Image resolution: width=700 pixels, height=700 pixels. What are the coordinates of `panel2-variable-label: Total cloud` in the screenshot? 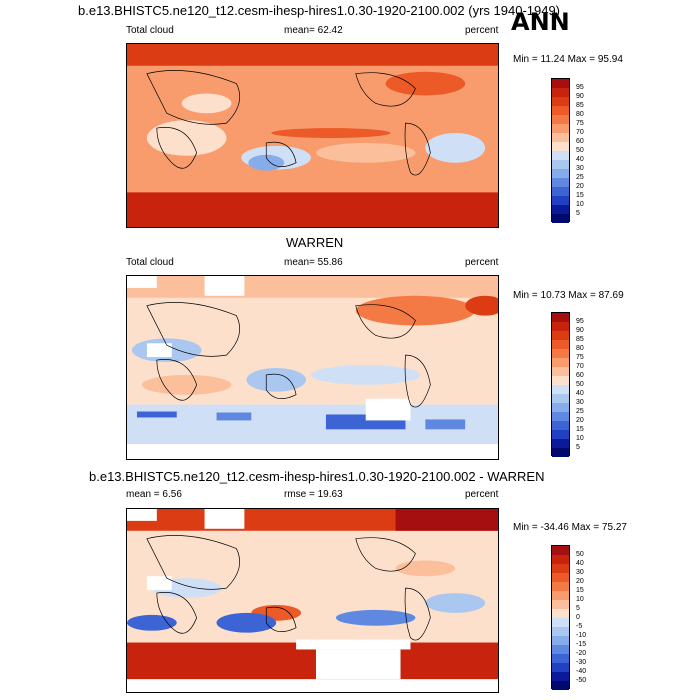 It's located at (150, 262).